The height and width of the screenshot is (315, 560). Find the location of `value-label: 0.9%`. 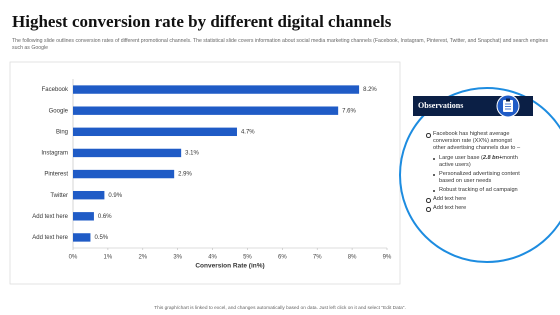

value-label: 0.9% is located at coordinates (115, 196).